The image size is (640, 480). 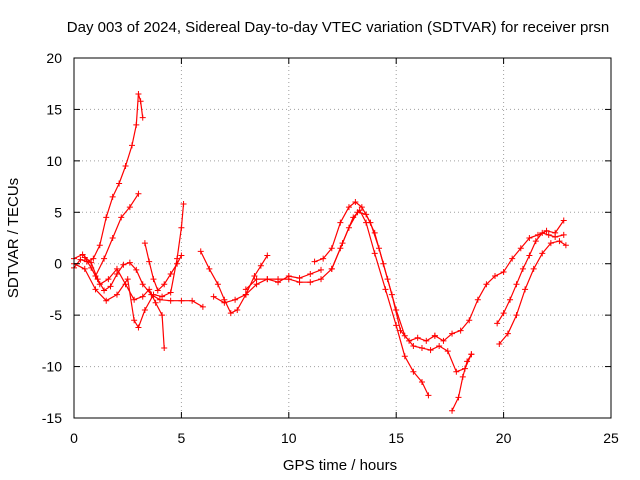 I want to click on y-tick-label: 0, so click(x=58, y=264).